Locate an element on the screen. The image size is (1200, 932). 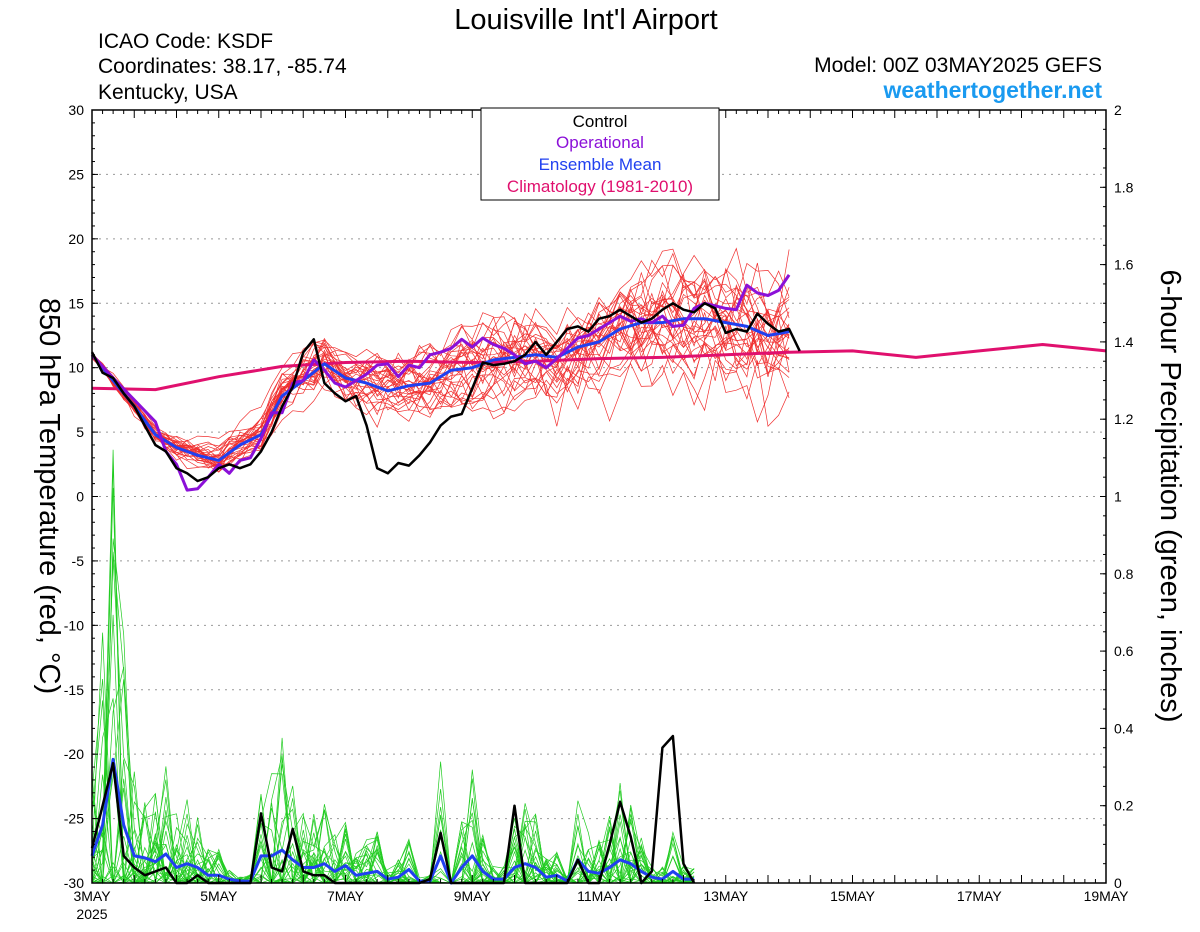
y2-tick-label: 1.8 is located at coordinates (1124, 187).